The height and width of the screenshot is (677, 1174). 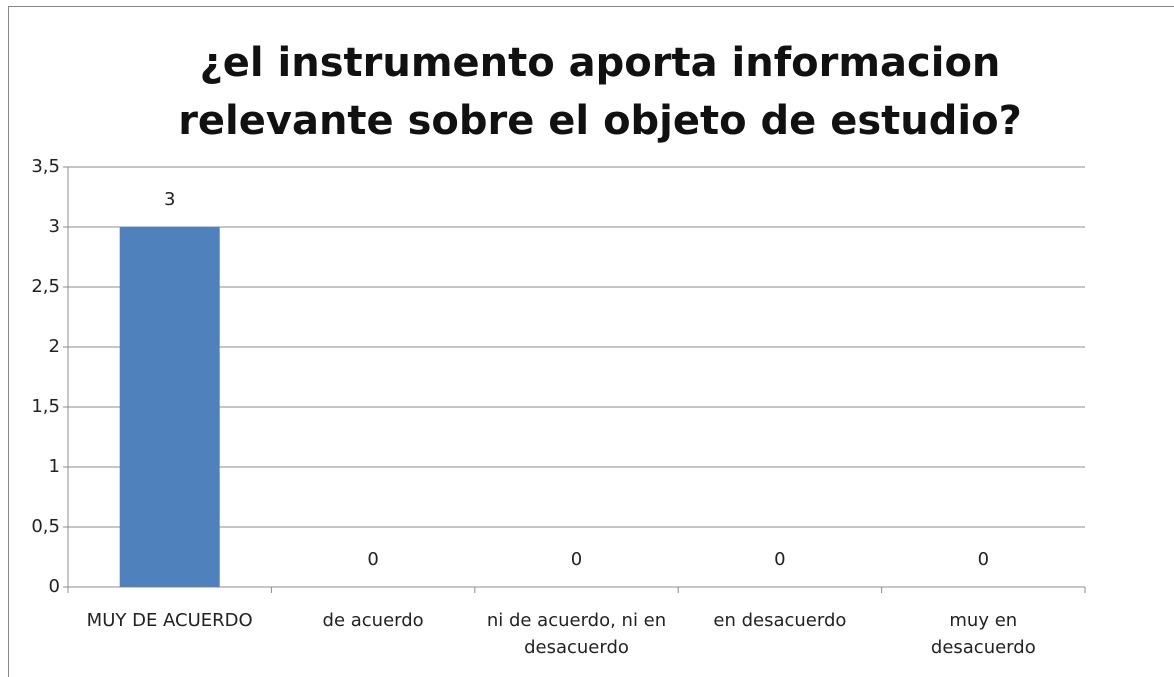 What do you see at coordinates (45, 166) in the screenshot?
I see `y-tick-label: 3,5` at bounding box center [45, 166].